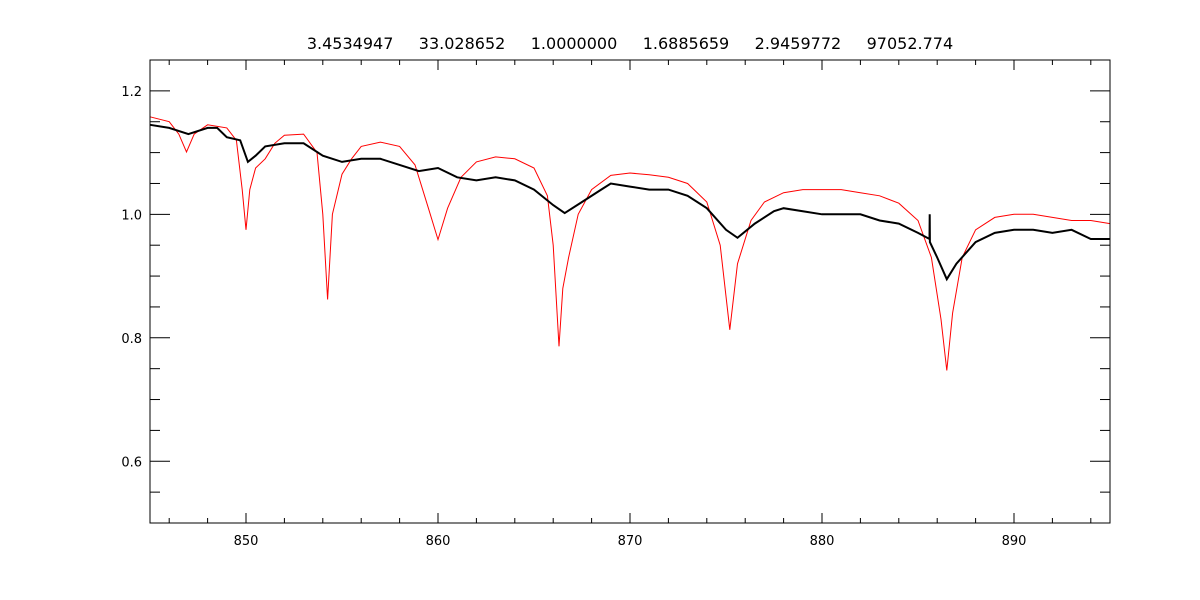  Describe the element at coordinates (438, 541) in the screenshot. I see `x-tick-label: 860` at that location.